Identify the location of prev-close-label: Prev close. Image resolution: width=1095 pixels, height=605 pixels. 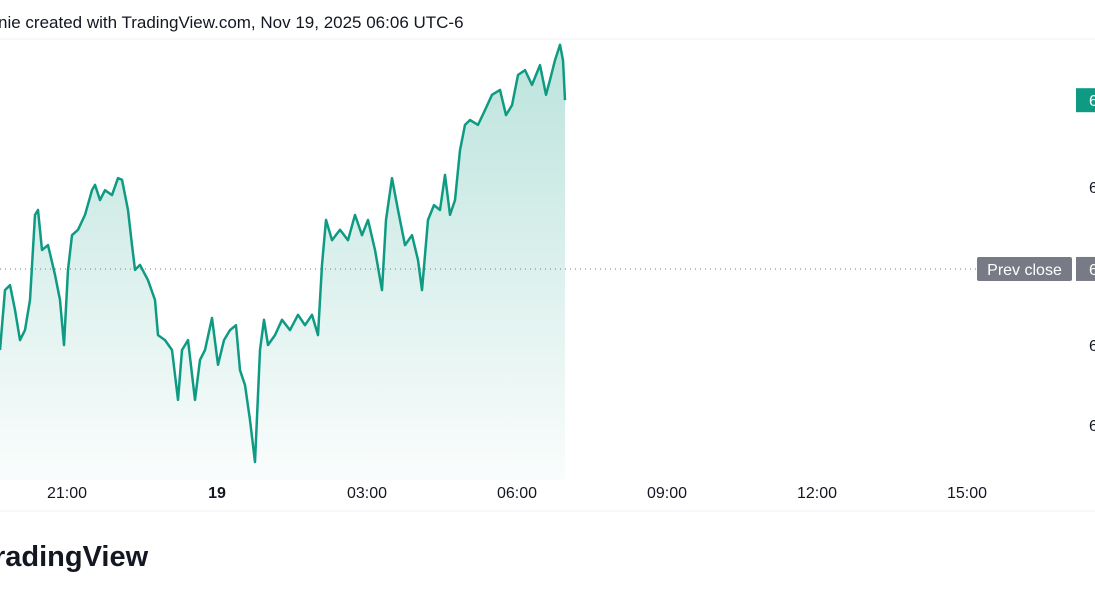
(1024, 270).